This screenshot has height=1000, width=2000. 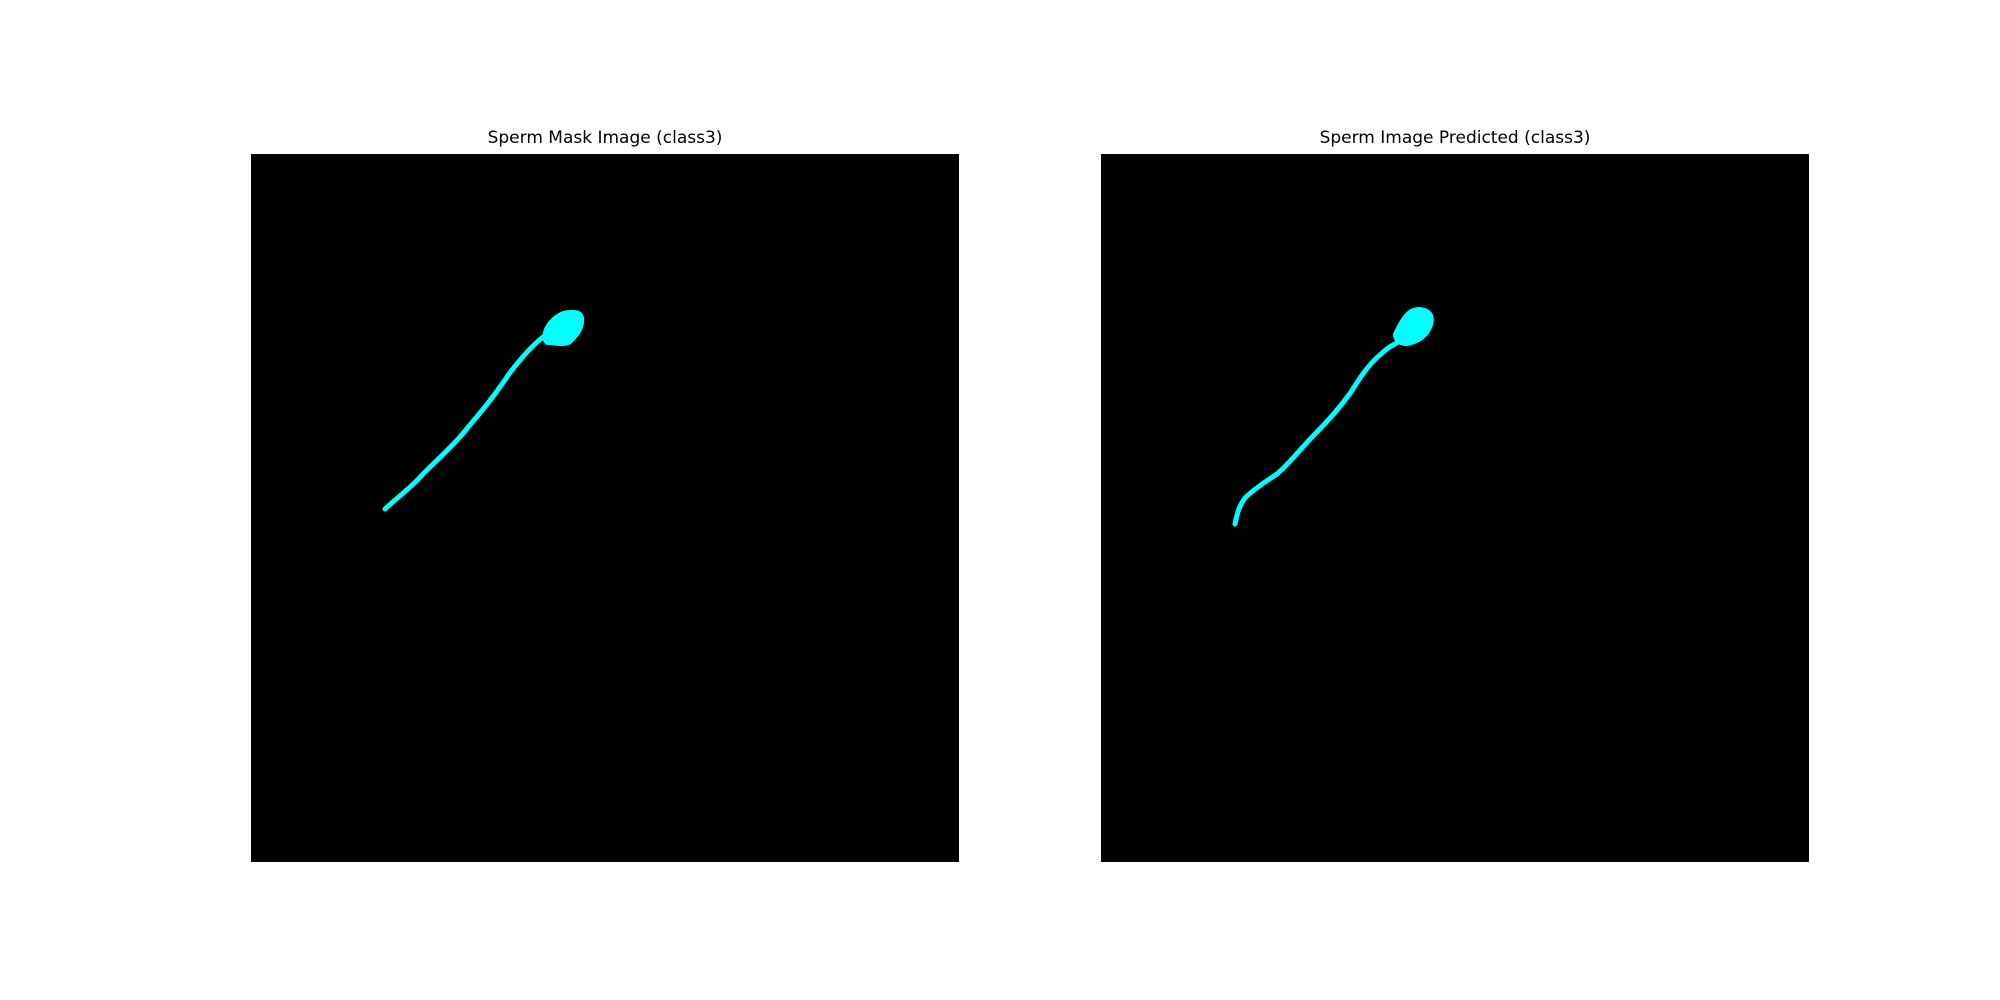 What do you see at coordinates (1455, 138) in the screenshot?
I see `predicted-image-title: Sperm Image Predicted (class3)` at bounding box center [1455, 138].